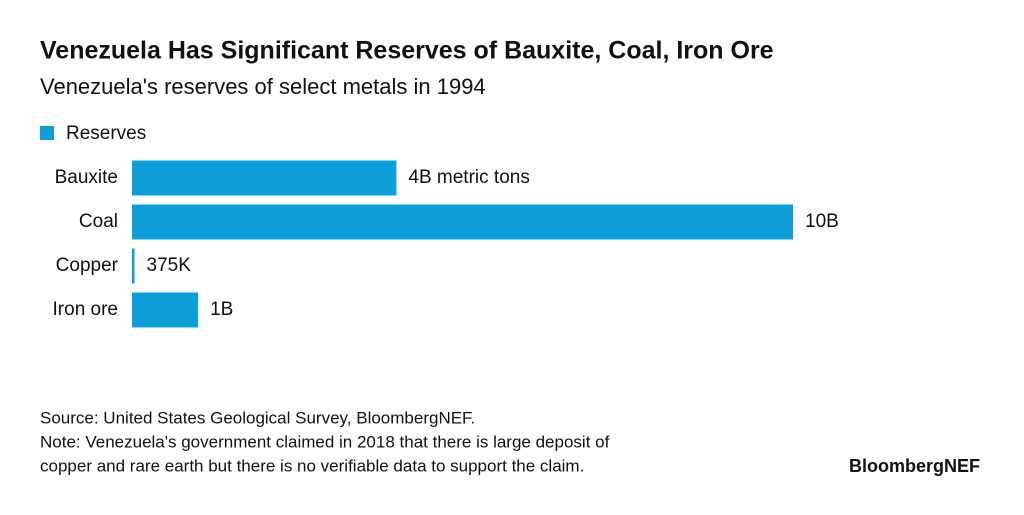 The width and height of the screenshot is (1024, 515). I want to click on value-label: 1B, so click(221, 309).